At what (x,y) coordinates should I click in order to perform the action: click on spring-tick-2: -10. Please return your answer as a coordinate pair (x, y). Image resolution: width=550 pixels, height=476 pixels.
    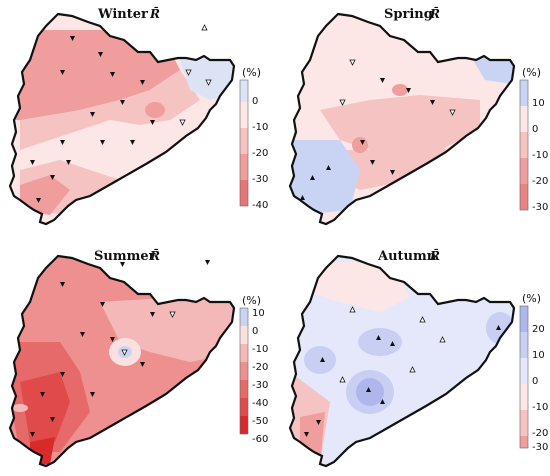
    Looking at the image, I should click on (540, 155).